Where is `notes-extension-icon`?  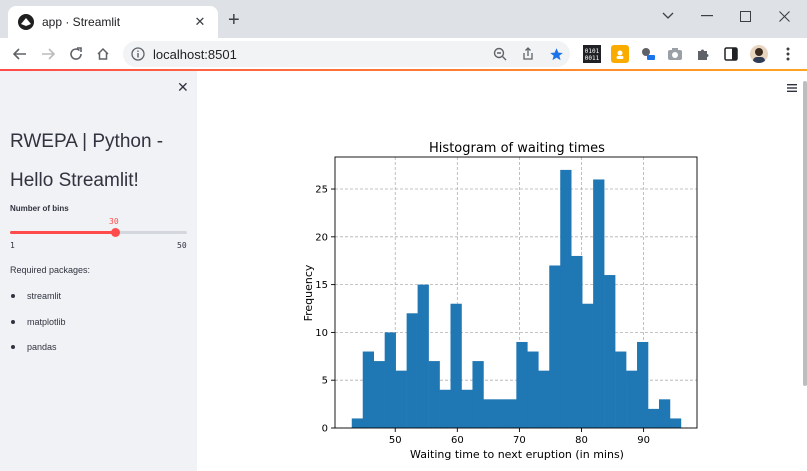 notes-extension-icon is located at coordinates (620, 54).